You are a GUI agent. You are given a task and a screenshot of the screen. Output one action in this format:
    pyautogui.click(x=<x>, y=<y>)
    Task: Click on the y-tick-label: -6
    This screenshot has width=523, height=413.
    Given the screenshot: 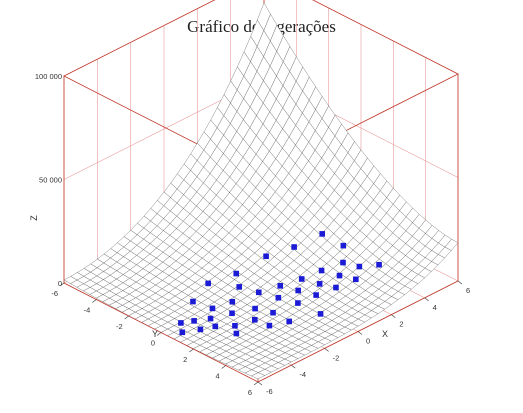 What is the action you would take?
    pyautogui.click(x=54, y=293)
    